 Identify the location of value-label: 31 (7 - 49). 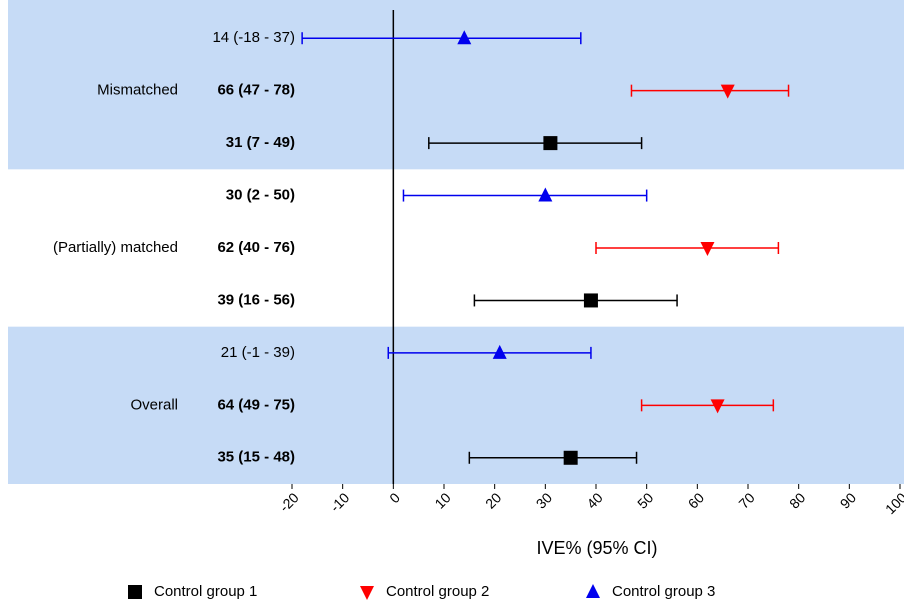
(260, 142).